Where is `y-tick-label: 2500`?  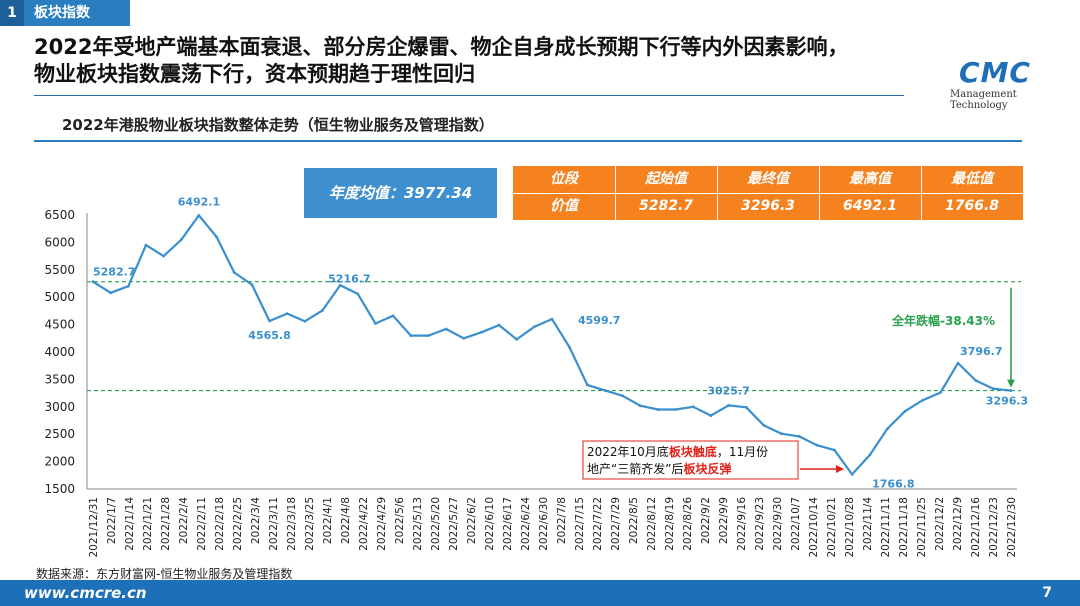
y-tick-label: 2500 is located at coordinates (59, 434).